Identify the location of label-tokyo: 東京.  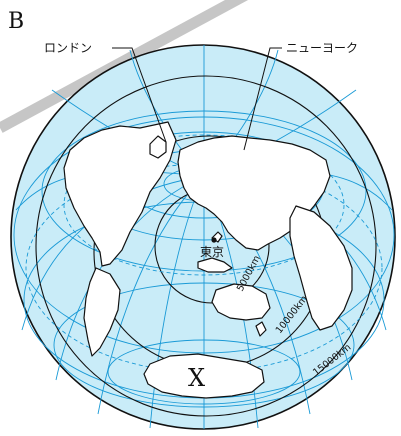
(212, 252).